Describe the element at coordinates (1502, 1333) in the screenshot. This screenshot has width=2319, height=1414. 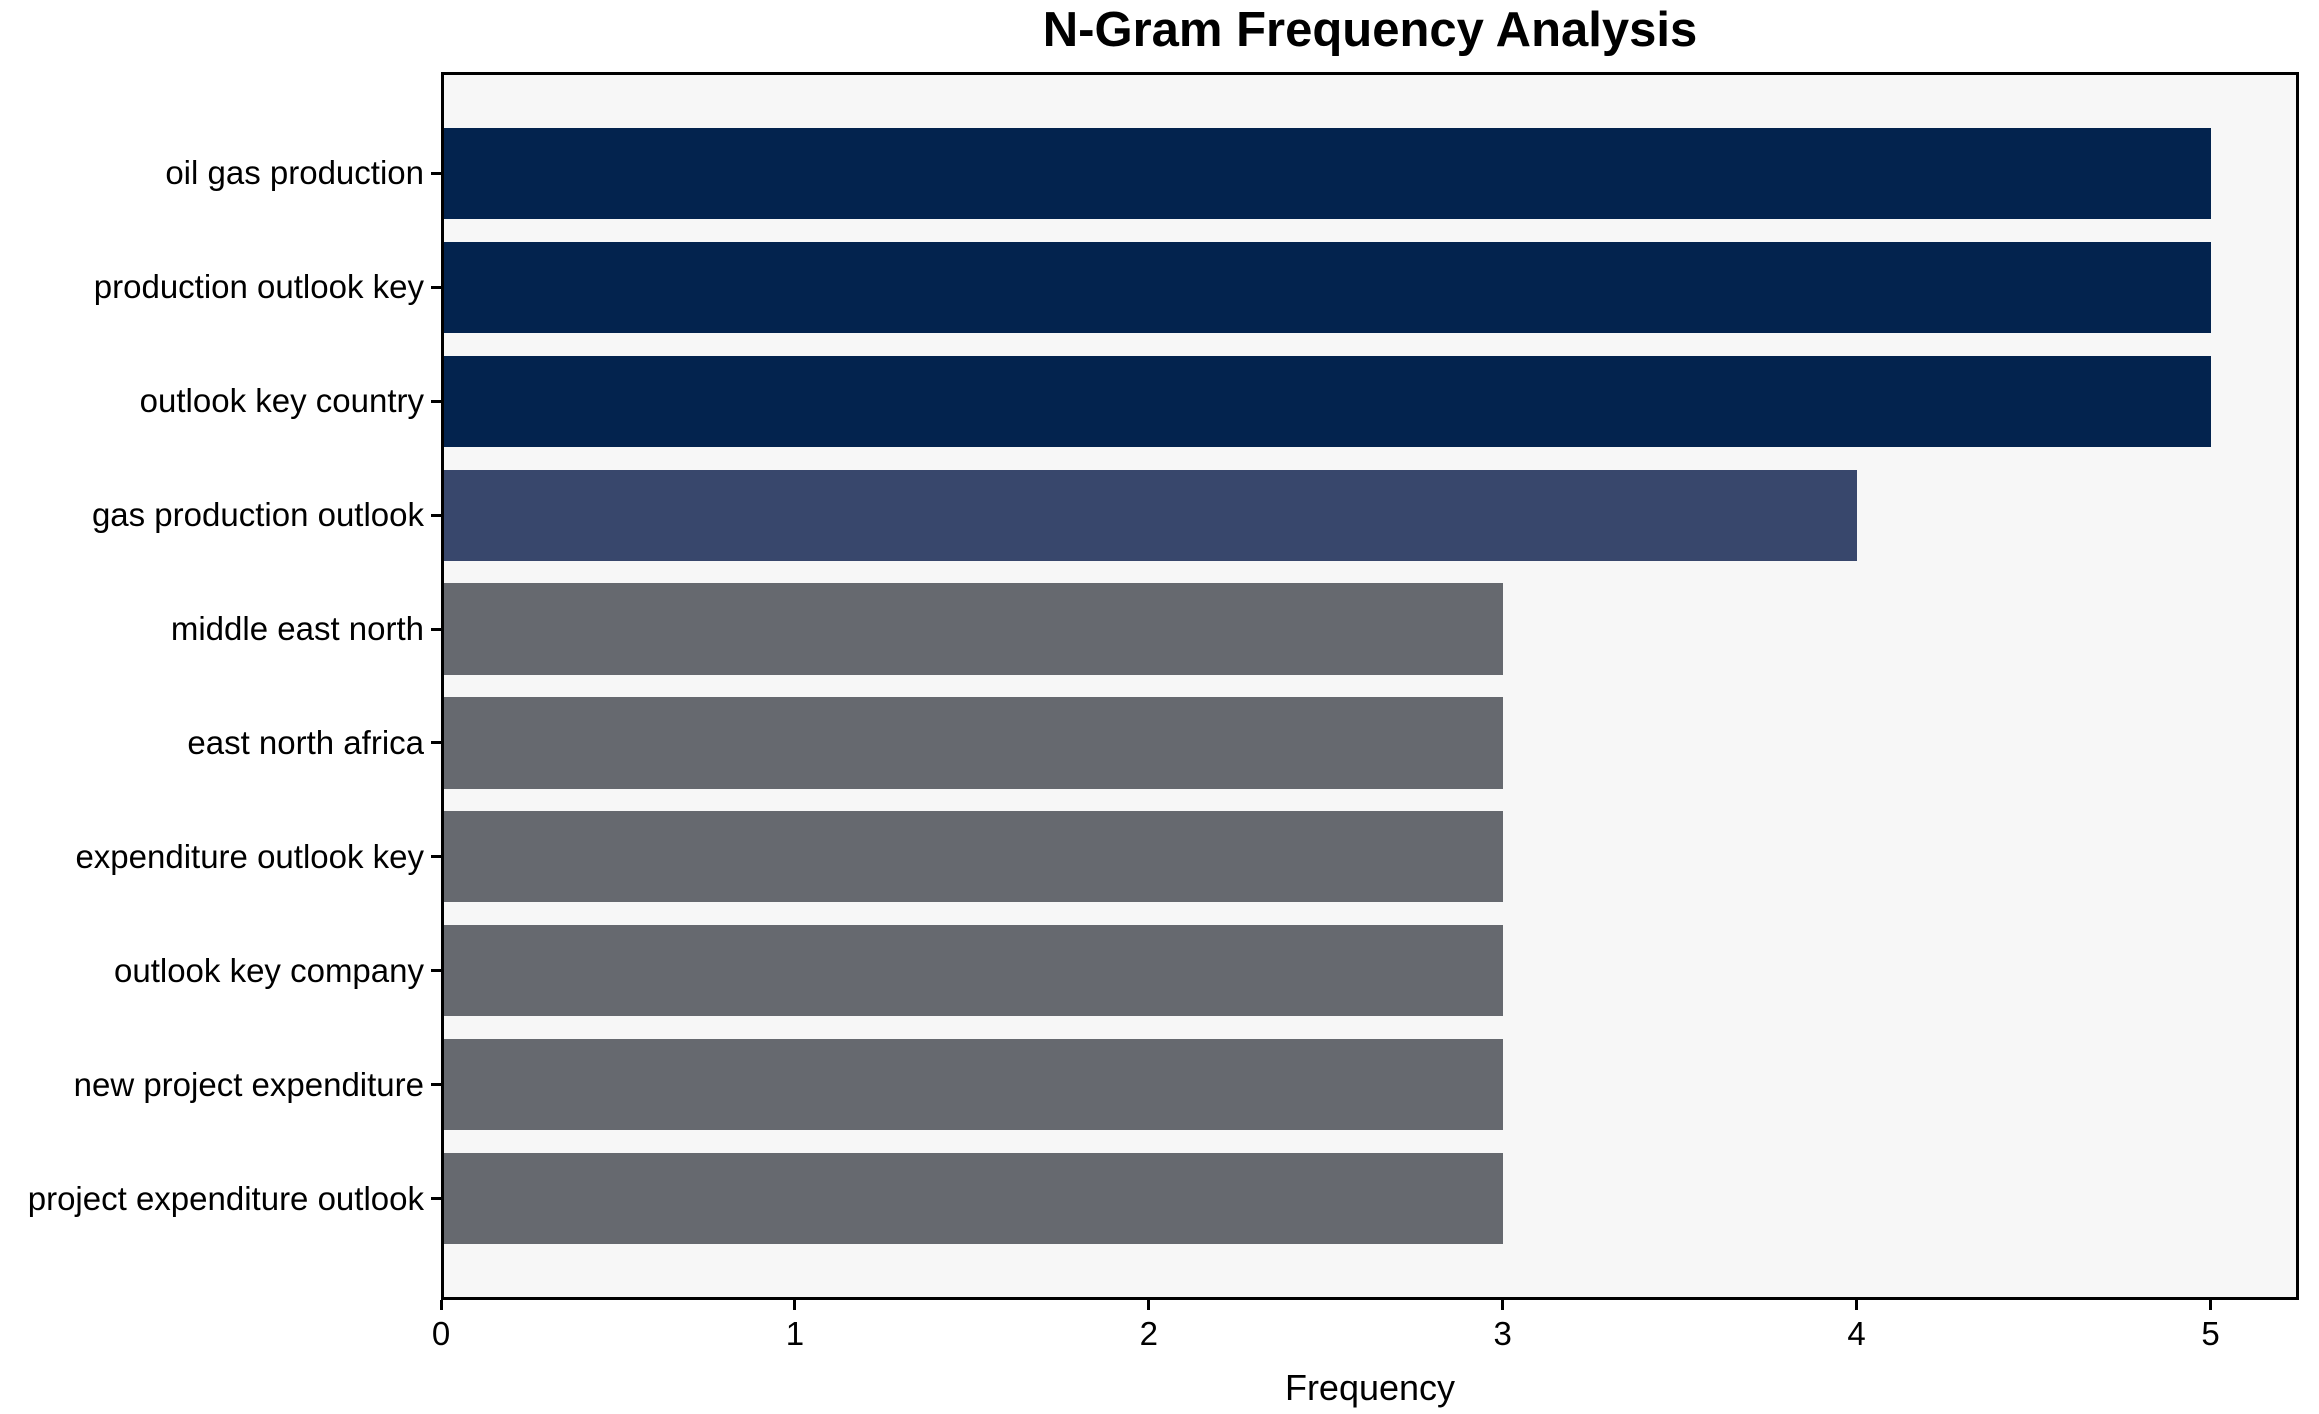
I see `x-tick-label: 3` at that location.